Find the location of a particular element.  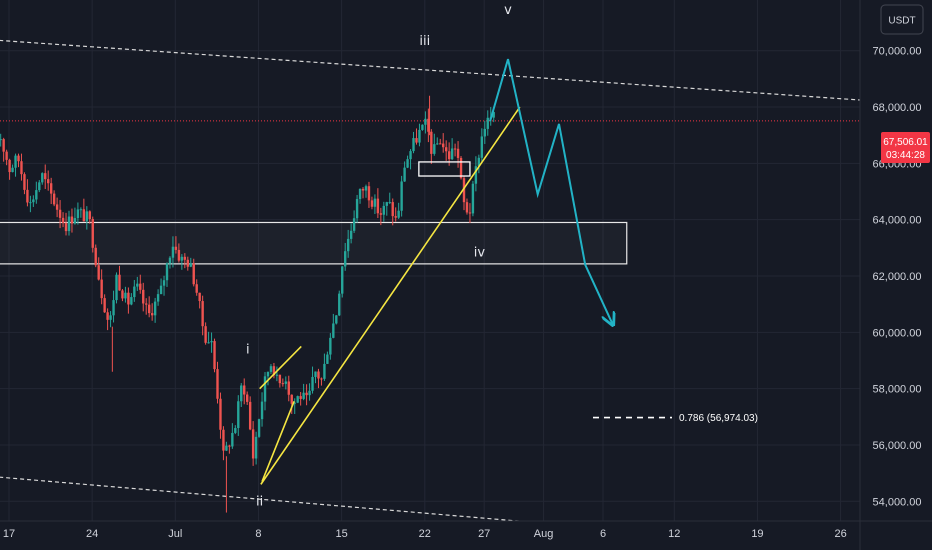

y-tick-label: 62,000.00 is located at coordinates (897, 277).